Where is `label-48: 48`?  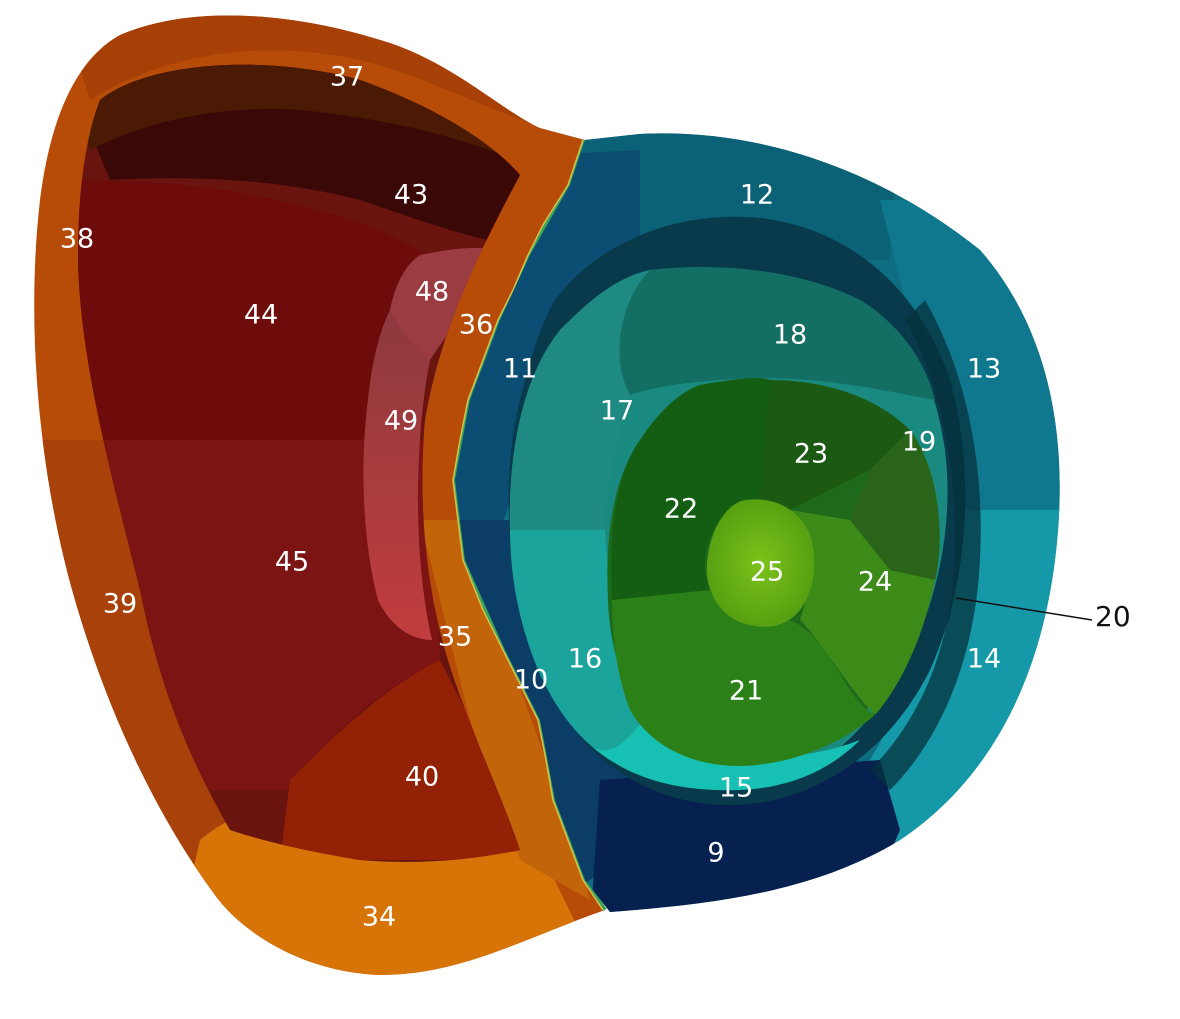 label-48: 48 is located at coordinates (432, 292).